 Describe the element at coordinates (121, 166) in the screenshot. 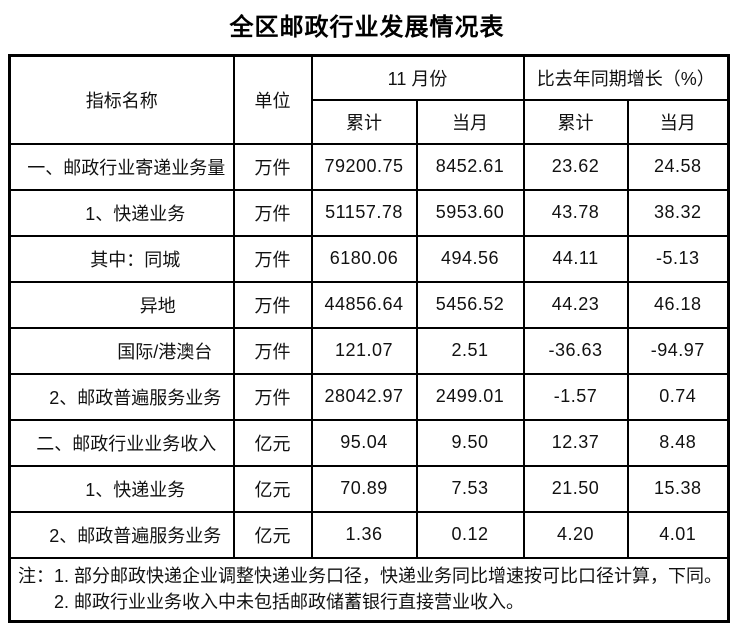

I see `indicator-cell: 一、邮政行业寄递业务量` at that location.